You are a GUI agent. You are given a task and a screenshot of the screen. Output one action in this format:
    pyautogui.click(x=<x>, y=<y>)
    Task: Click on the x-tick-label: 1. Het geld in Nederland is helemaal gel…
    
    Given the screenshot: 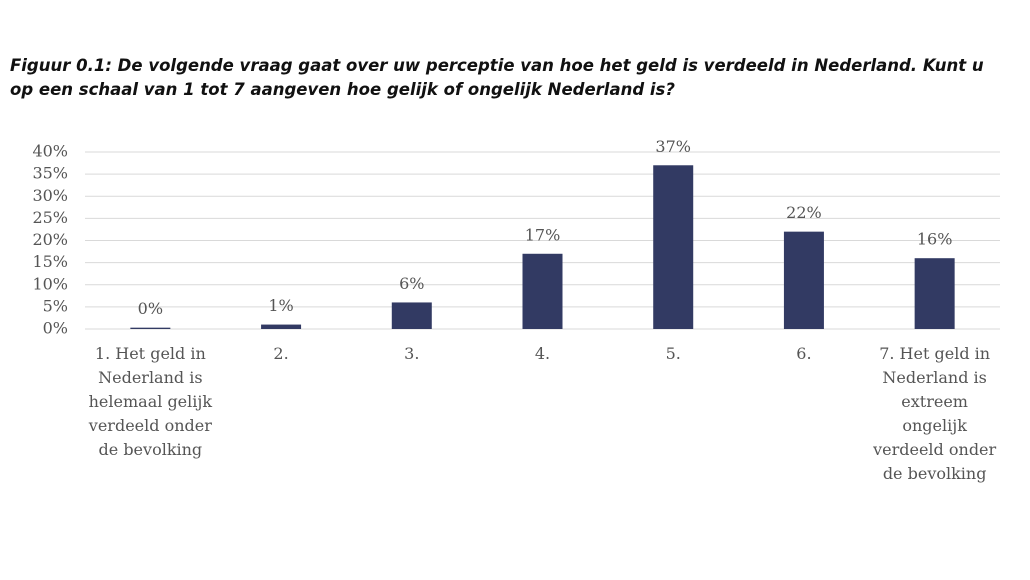 What is the action you would take?
    pyautogui.click(x=150, y=401)
    